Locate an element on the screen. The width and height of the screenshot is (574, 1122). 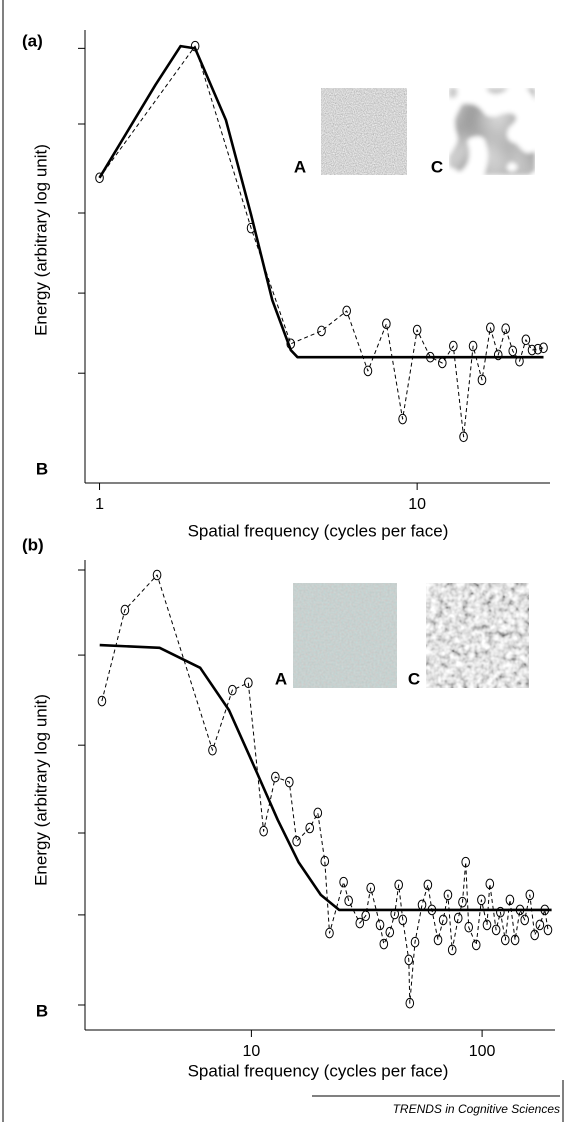
panel-label: (b) is located at coordinates (33, 544).